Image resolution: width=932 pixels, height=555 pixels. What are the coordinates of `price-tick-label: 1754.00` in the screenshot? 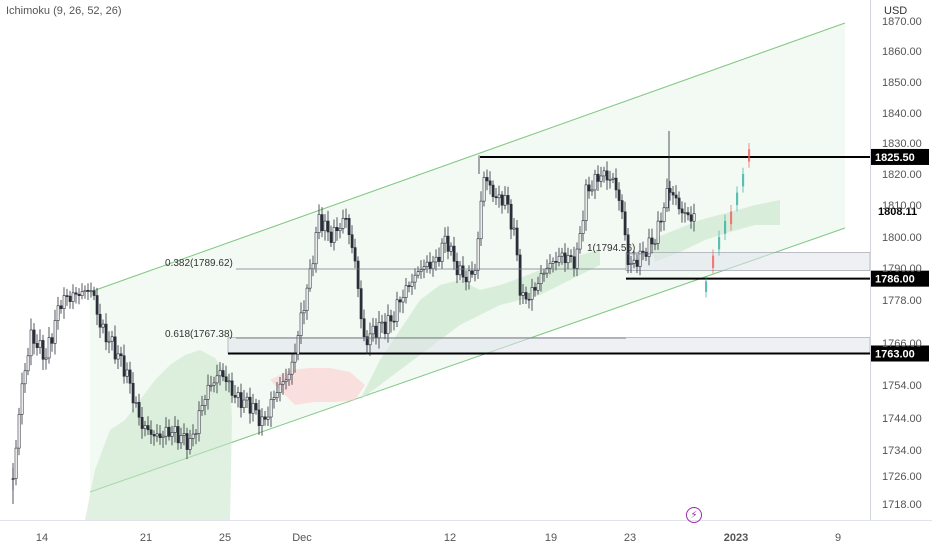 It's located at (902, 386).